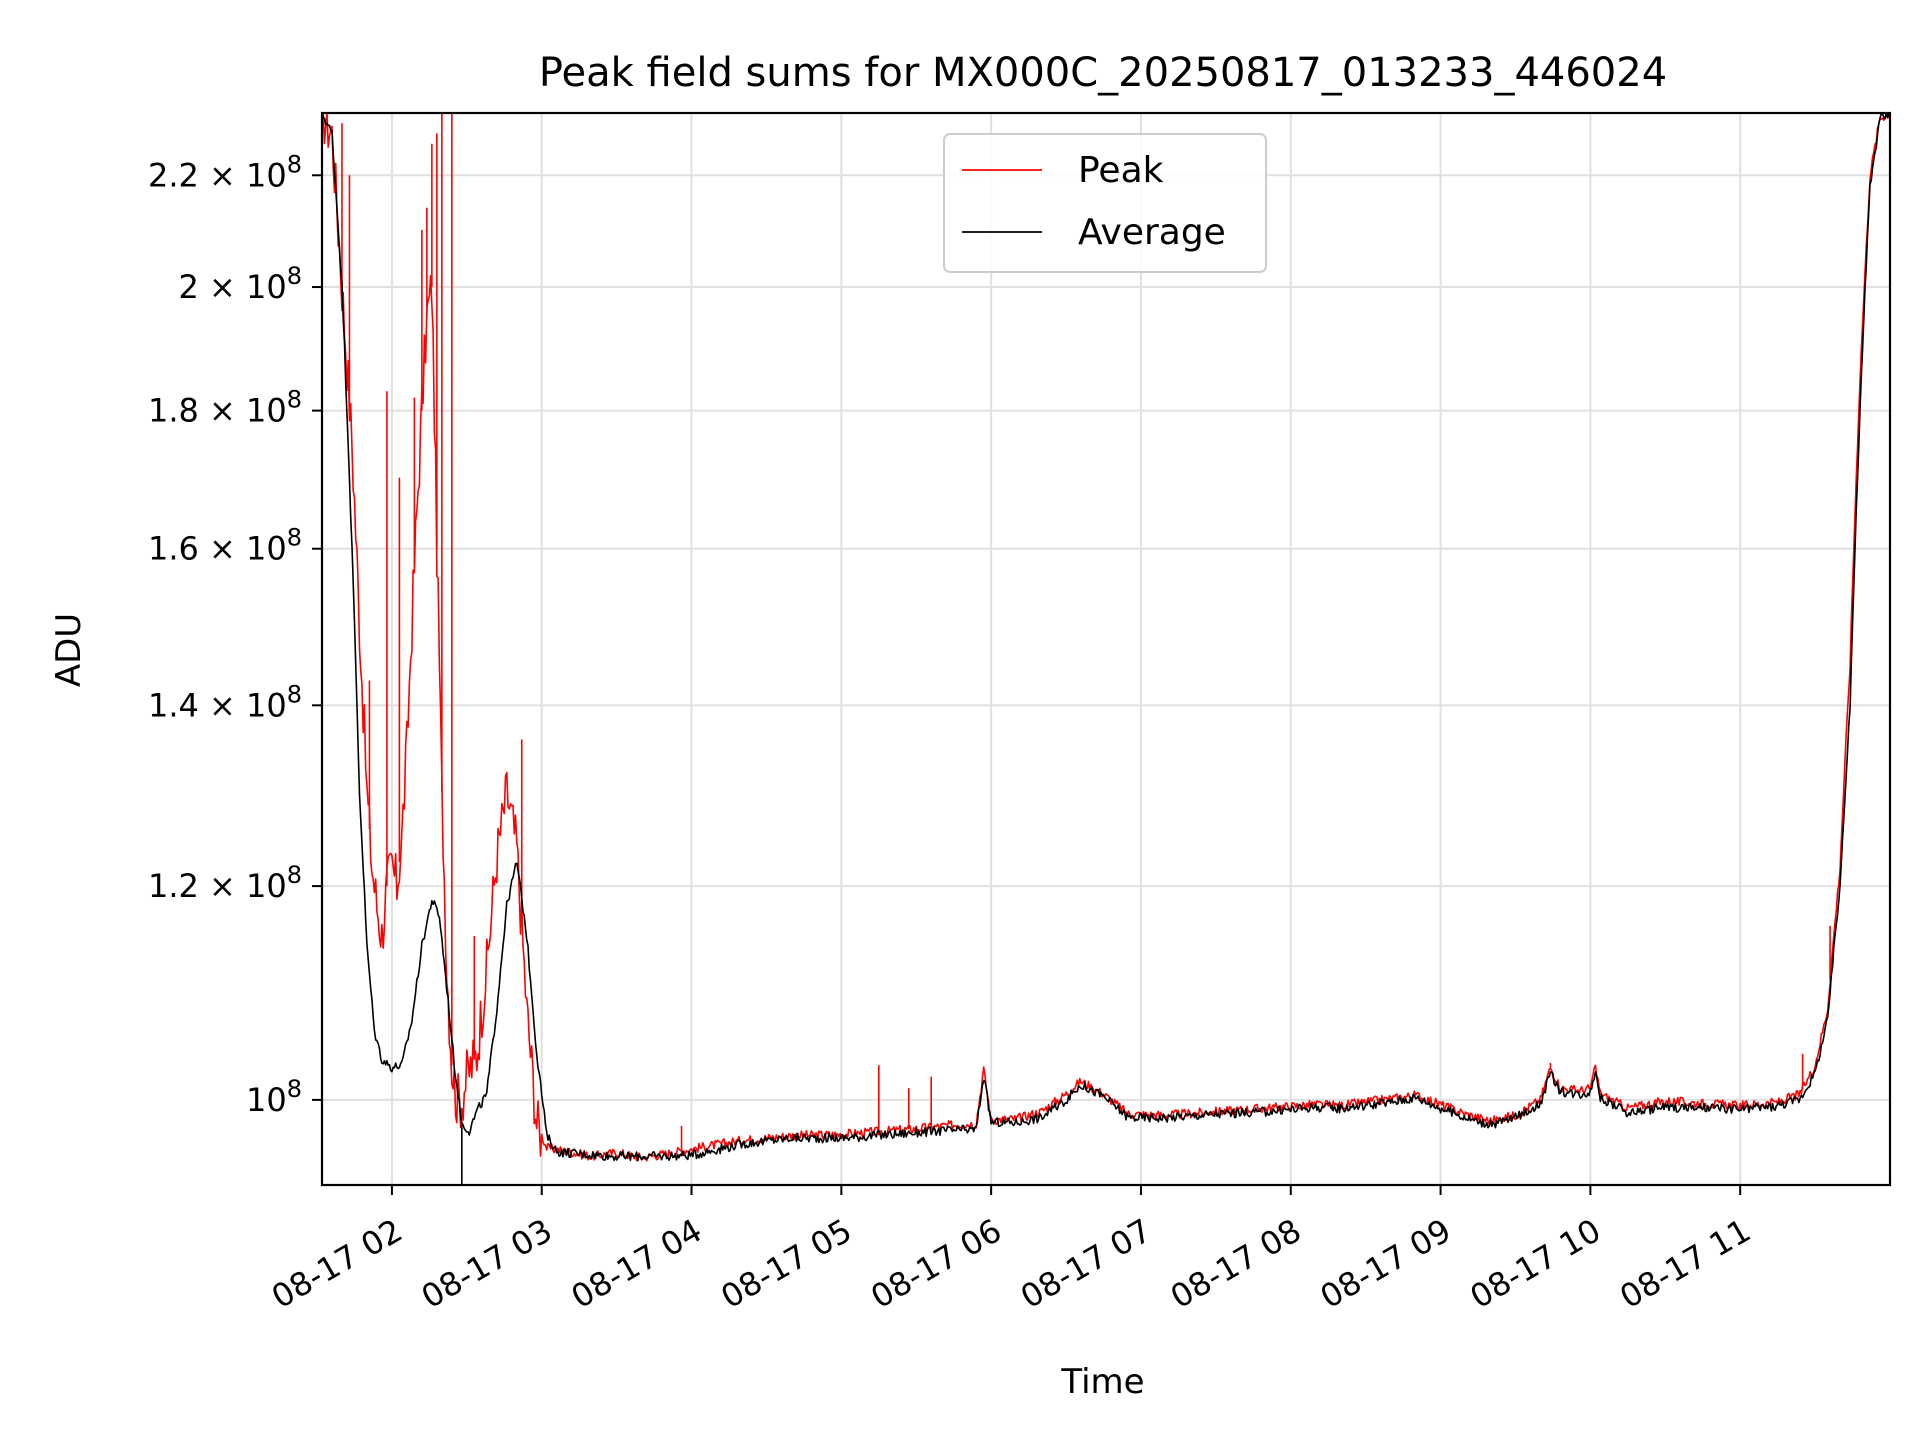 This screenshot has width=1920, height=1440. What do you see at coordinates (487, 1263) in the screenshot?
I see `x-tick-label-1: 08-17 03` at bounding box center [487, 1263].